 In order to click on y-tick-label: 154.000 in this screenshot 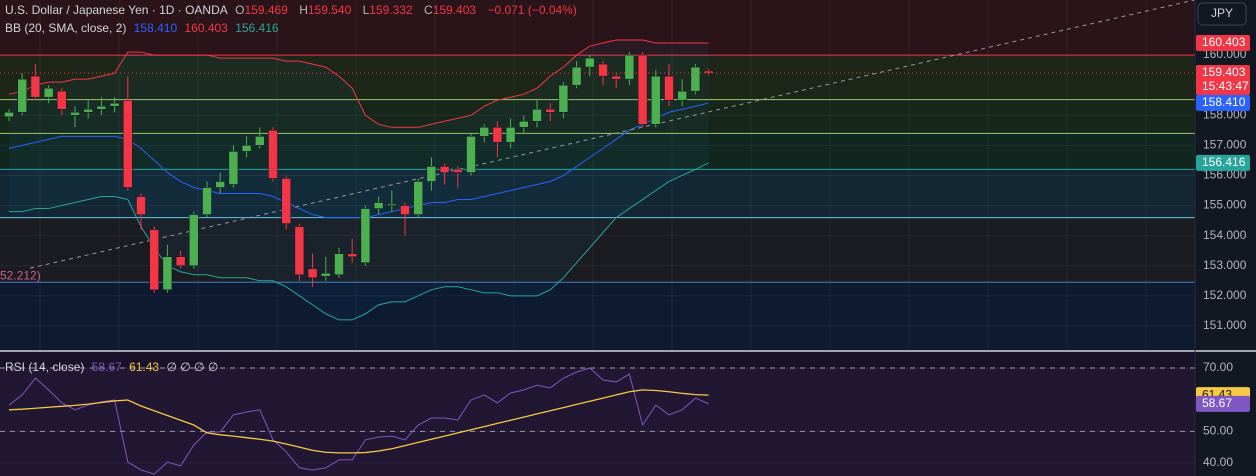, I will do `click(1225, 235)`.